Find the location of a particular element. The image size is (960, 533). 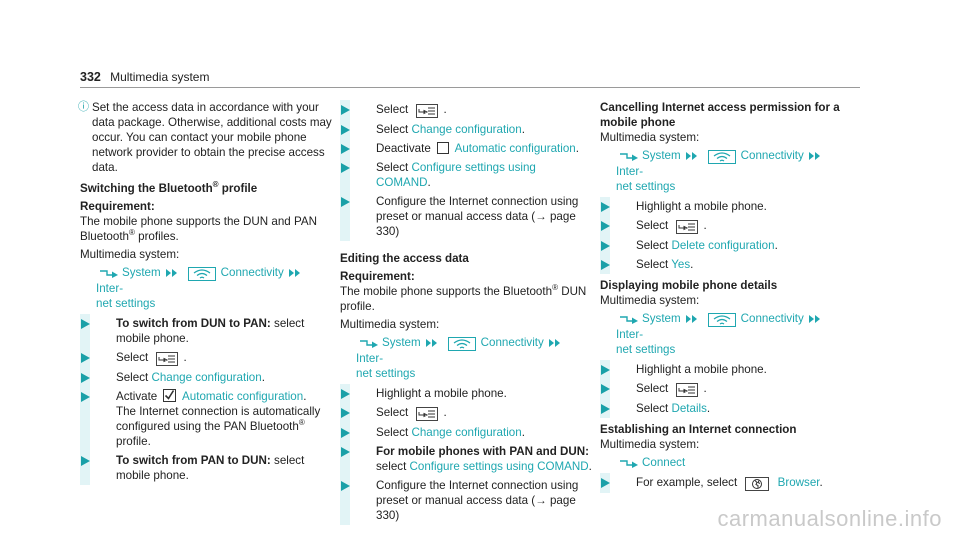

section-heading: Establishing an Internet connection is located at coordinates (726, 429).